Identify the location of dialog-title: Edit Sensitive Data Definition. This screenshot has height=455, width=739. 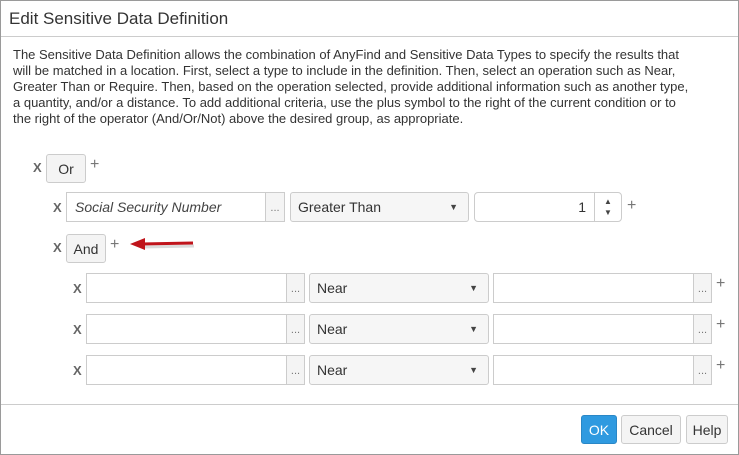
(119, 18).